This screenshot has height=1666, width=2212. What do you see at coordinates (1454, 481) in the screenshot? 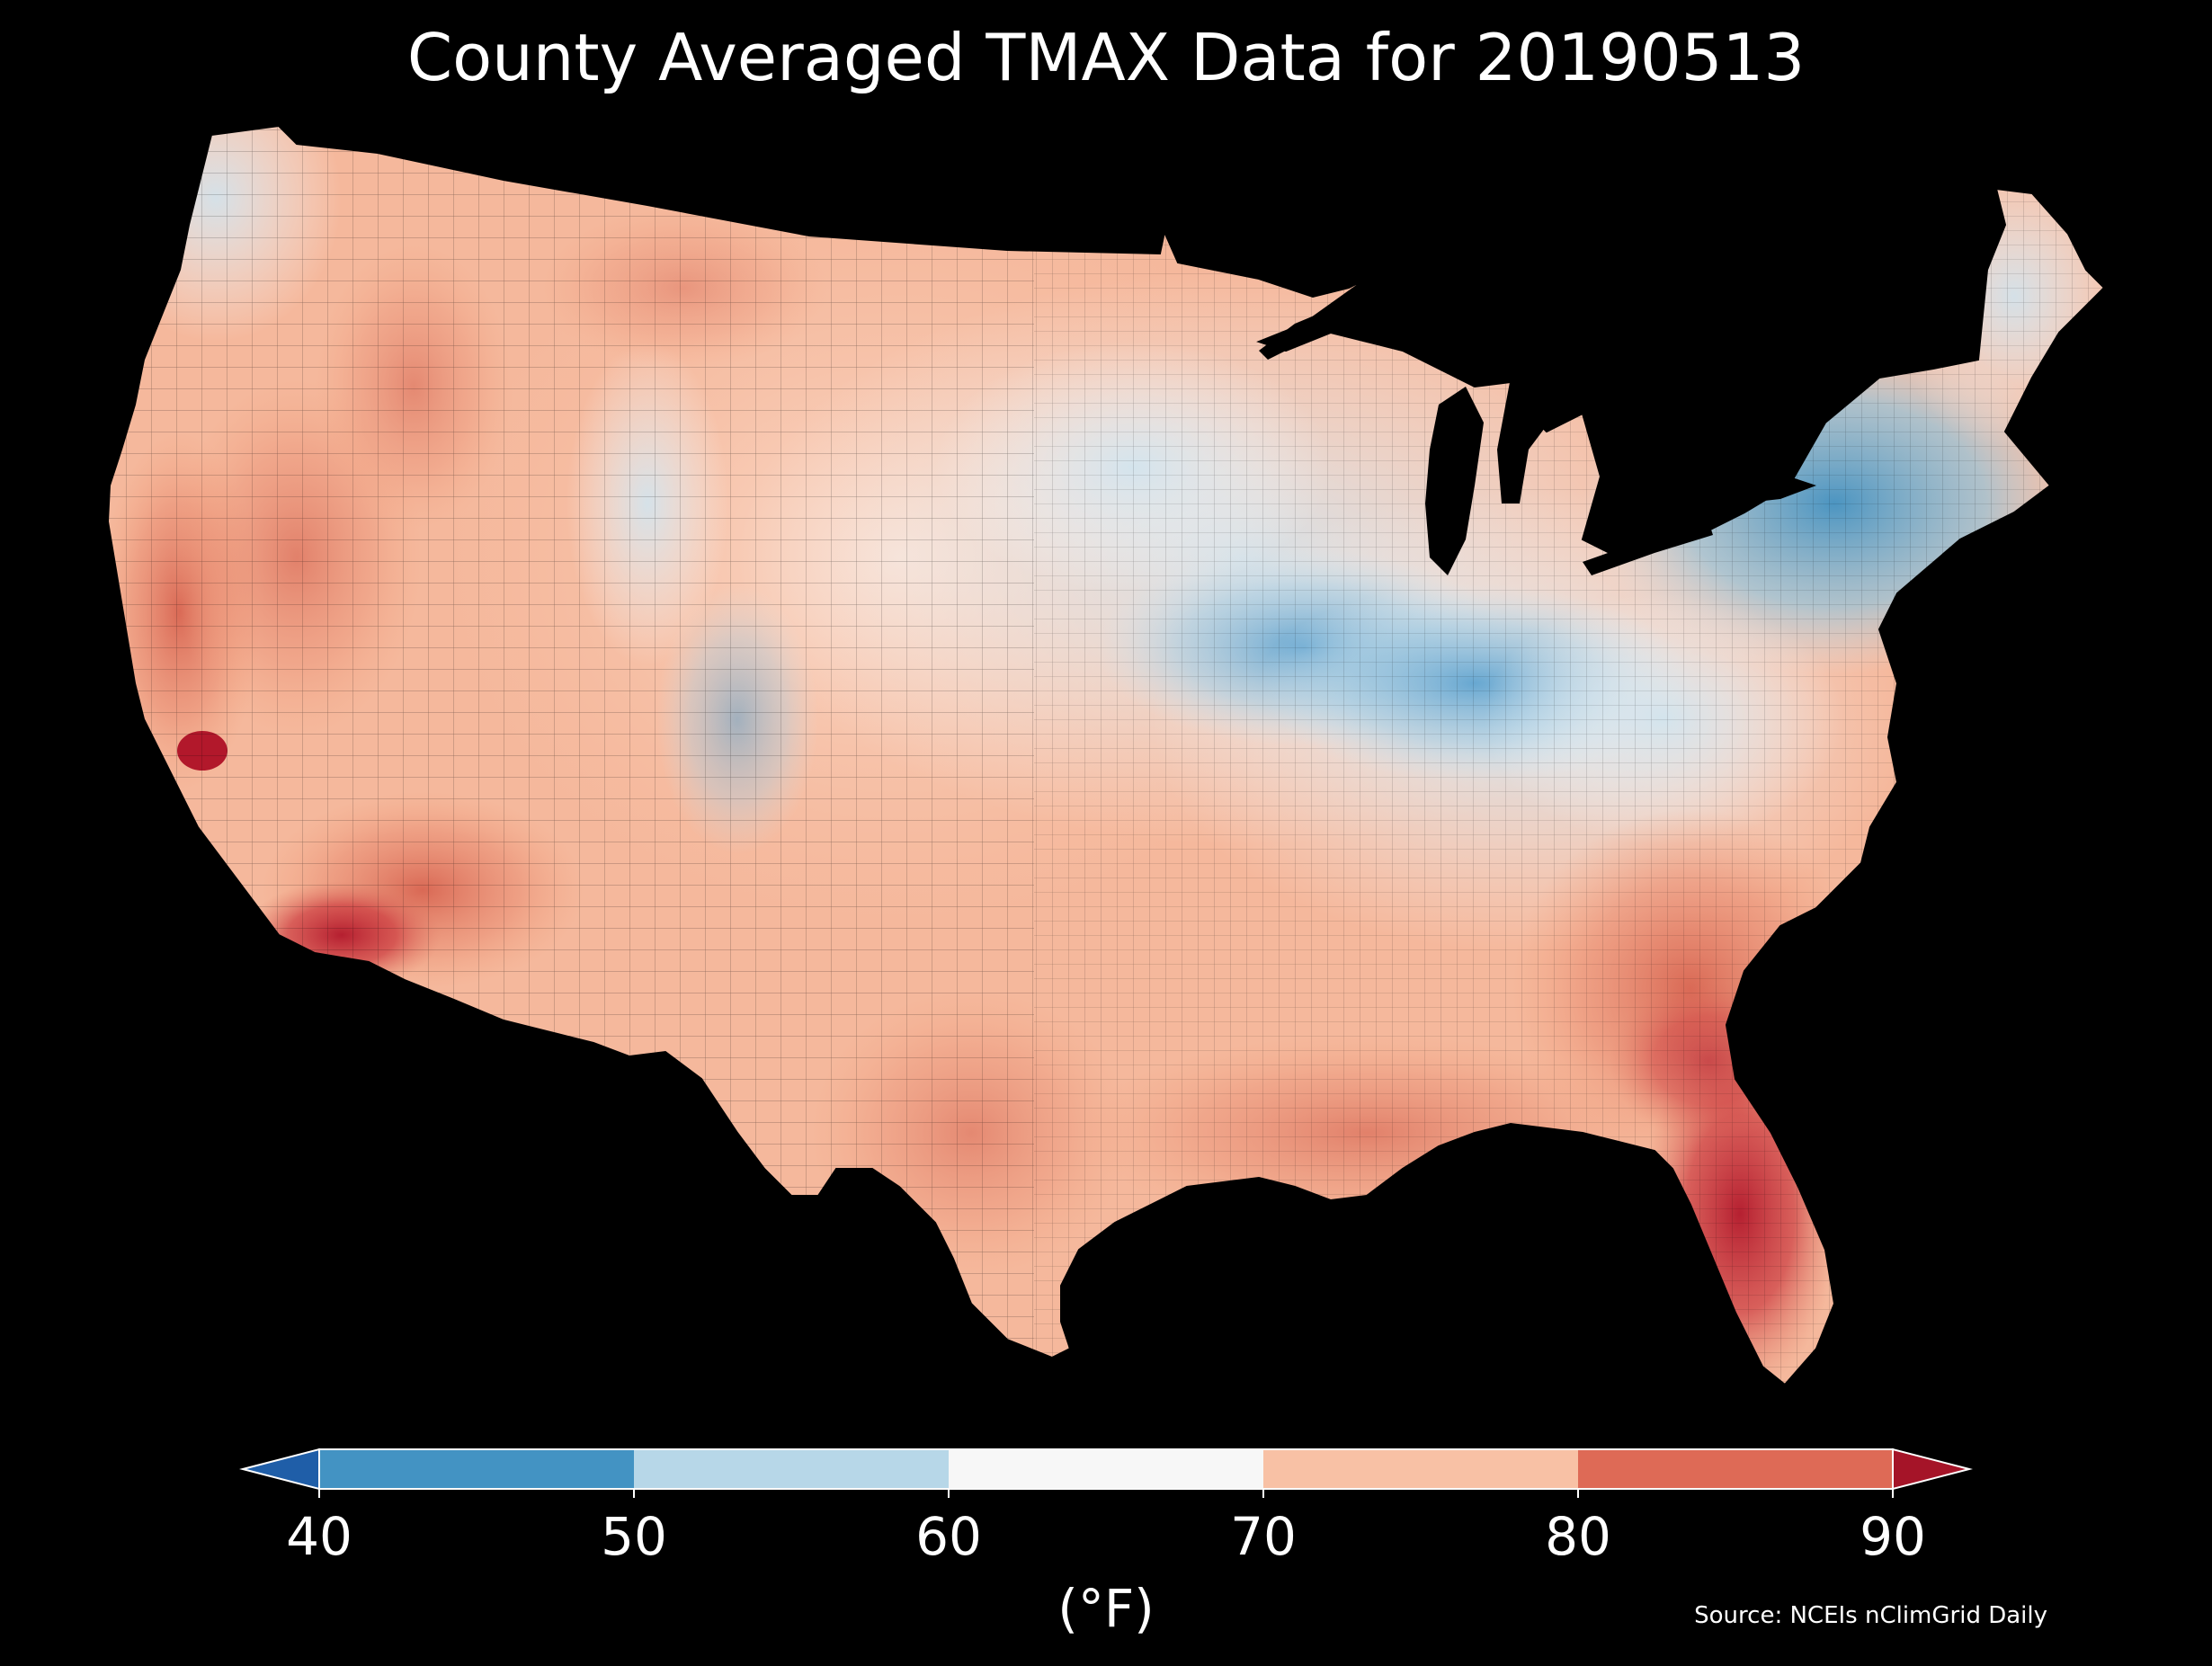
I see `lake-michigan` at bounding box center [1454, 481].